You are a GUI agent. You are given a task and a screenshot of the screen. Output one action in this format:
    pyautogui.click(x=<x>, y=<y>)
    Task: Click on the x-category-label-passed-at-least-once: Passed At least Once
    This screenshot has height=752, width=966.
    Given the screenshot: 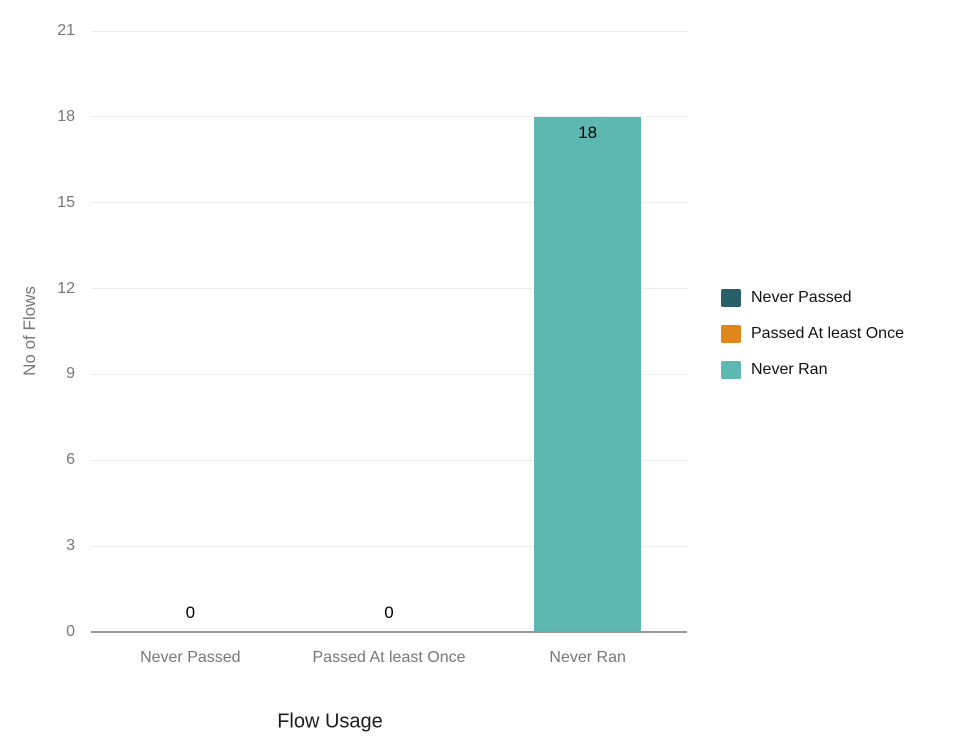 What is the action you would take?
    pyautogui.click(x=389, y=657)
    